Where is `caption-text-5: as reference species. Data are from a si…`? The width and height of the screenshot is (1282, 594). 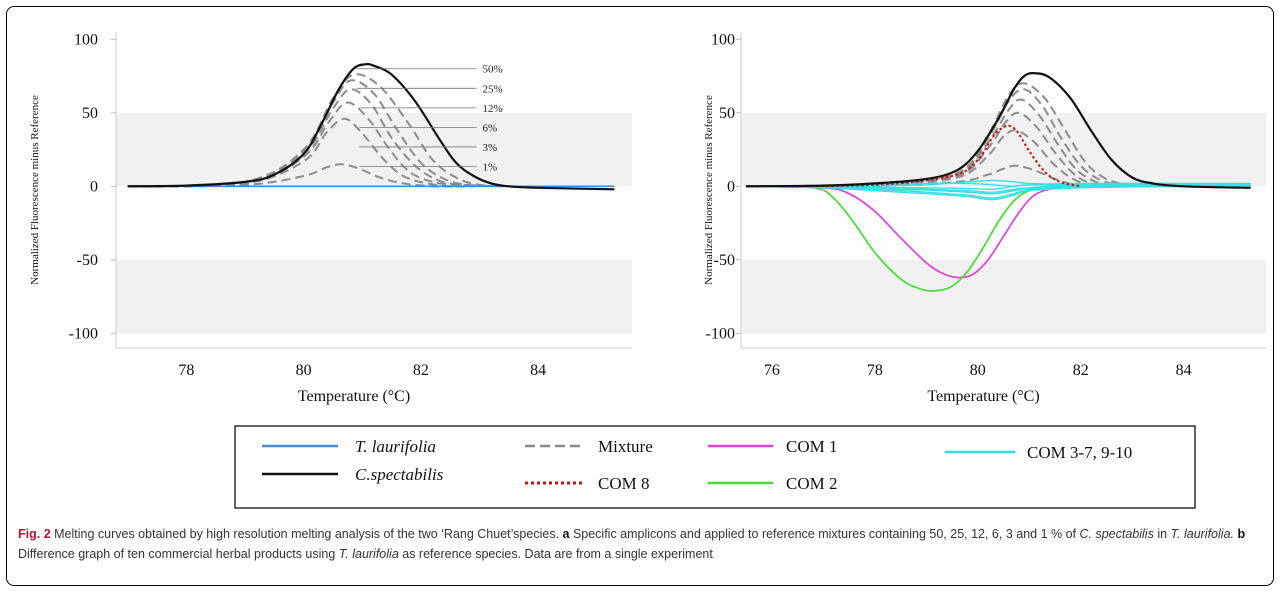
caption-text-5: as reference species. Data are from a si… is located at coordinates (556, 554).